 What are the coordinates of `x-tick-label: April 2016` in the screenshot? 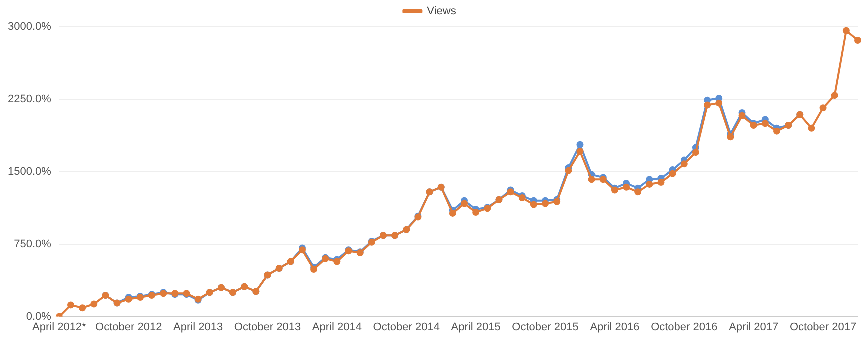 It's located at (615, 327).